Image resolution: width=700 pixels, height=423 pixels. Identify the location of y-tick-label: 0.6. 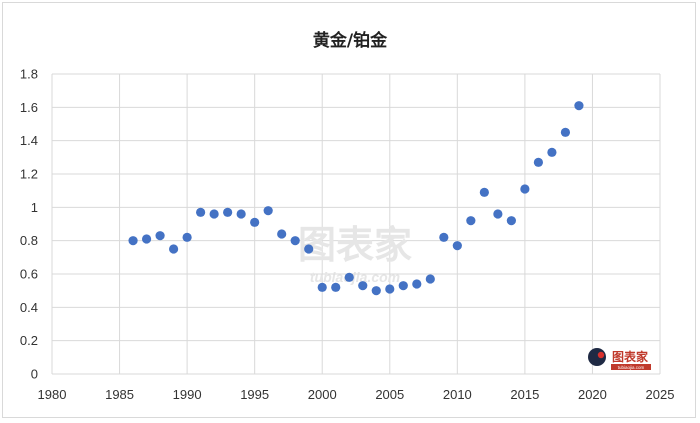
(29, 274).